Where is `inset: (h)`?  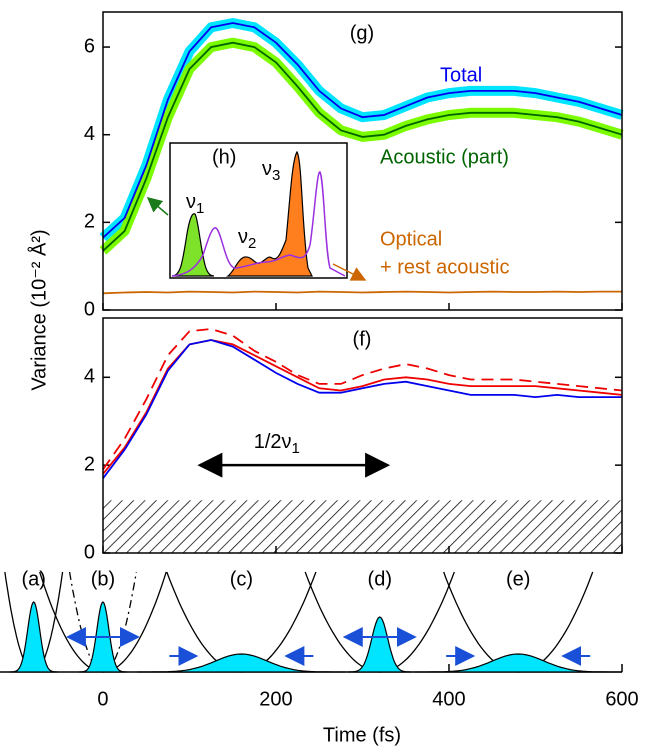
inset: (h) is located at coordinates (258, 210).